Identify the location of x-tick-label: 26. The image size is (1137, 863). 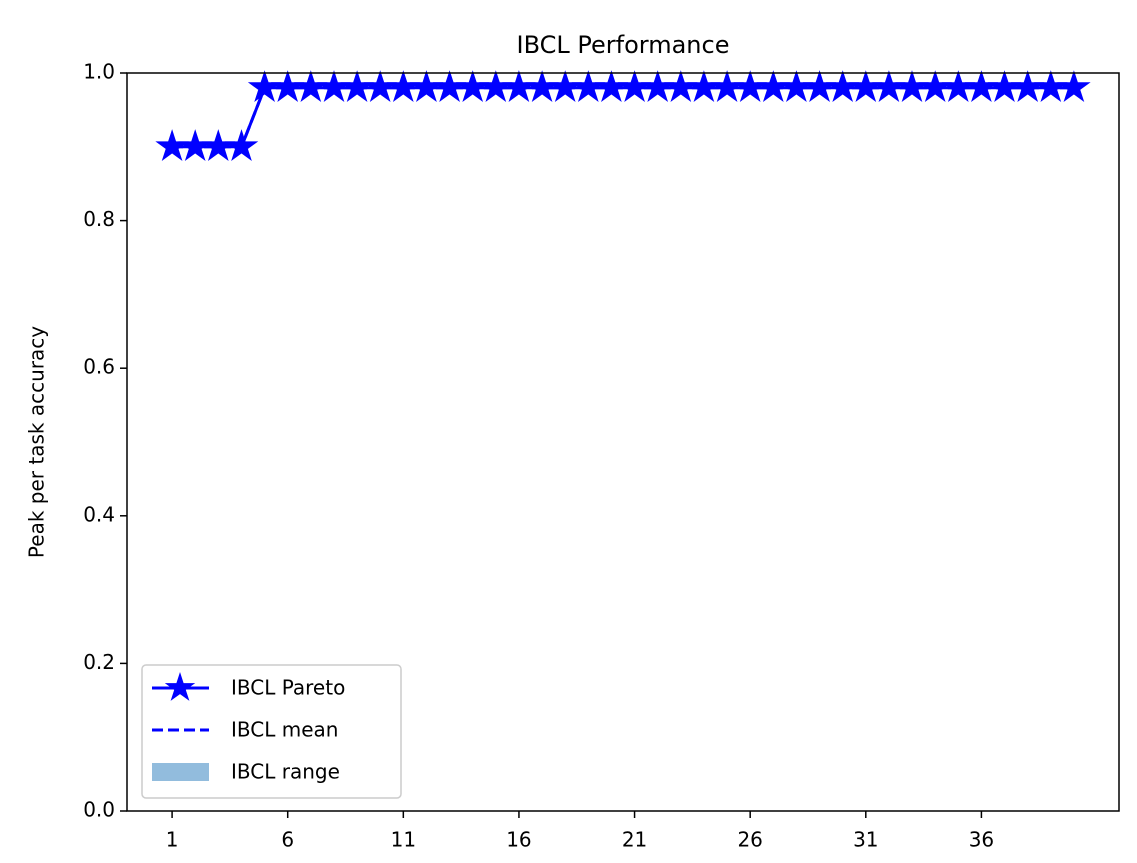
(749, 840).